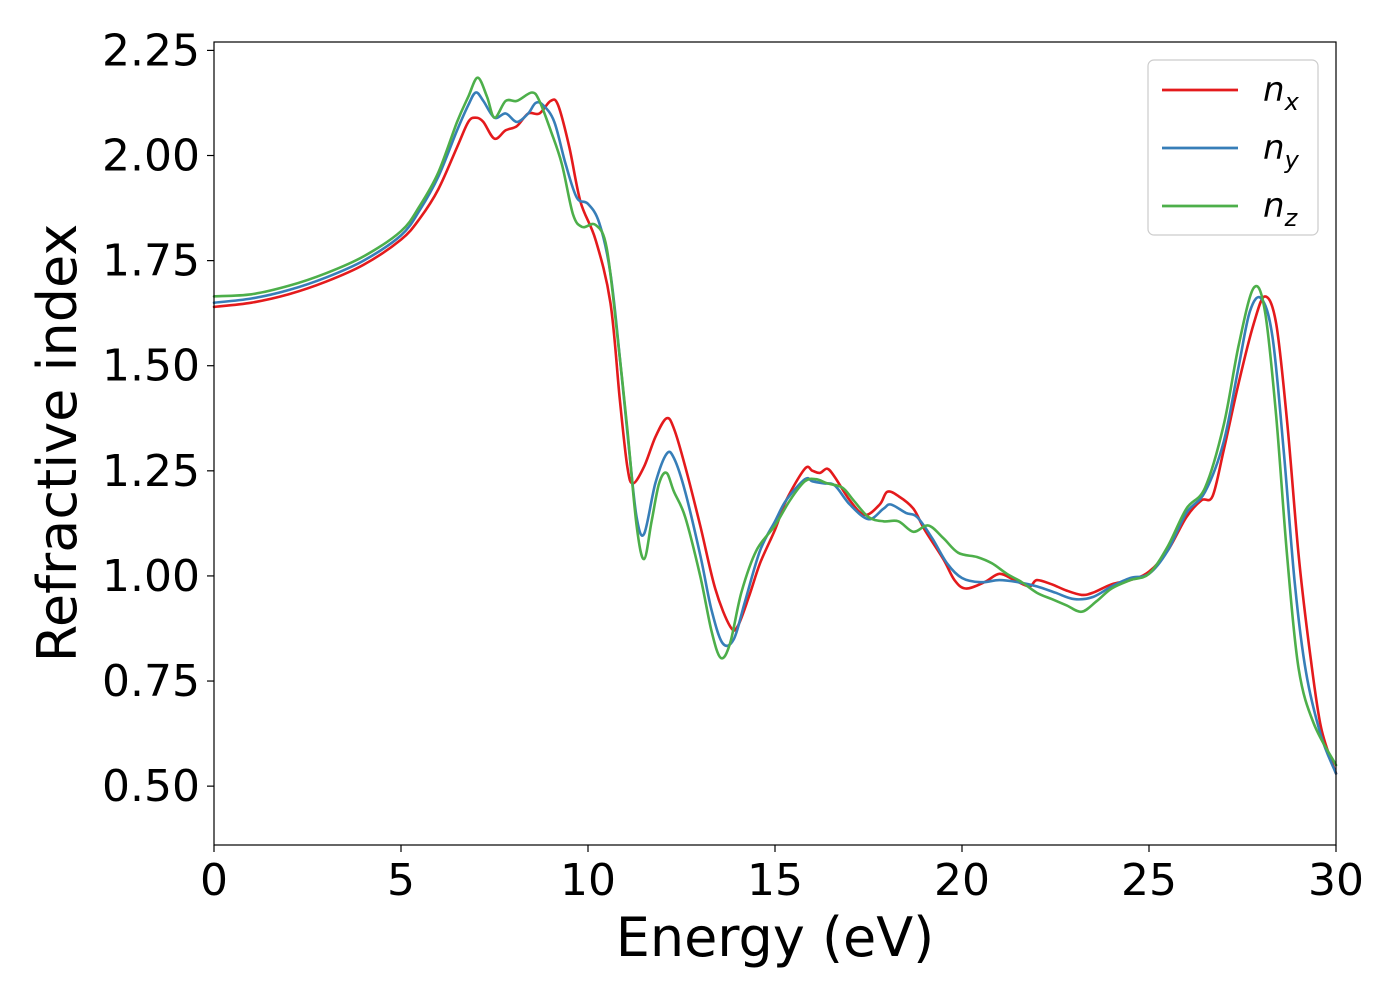 This screenshot has height=1000, width=1400. I want to click on y-axis-title: Refractive index, so click(57, 443).